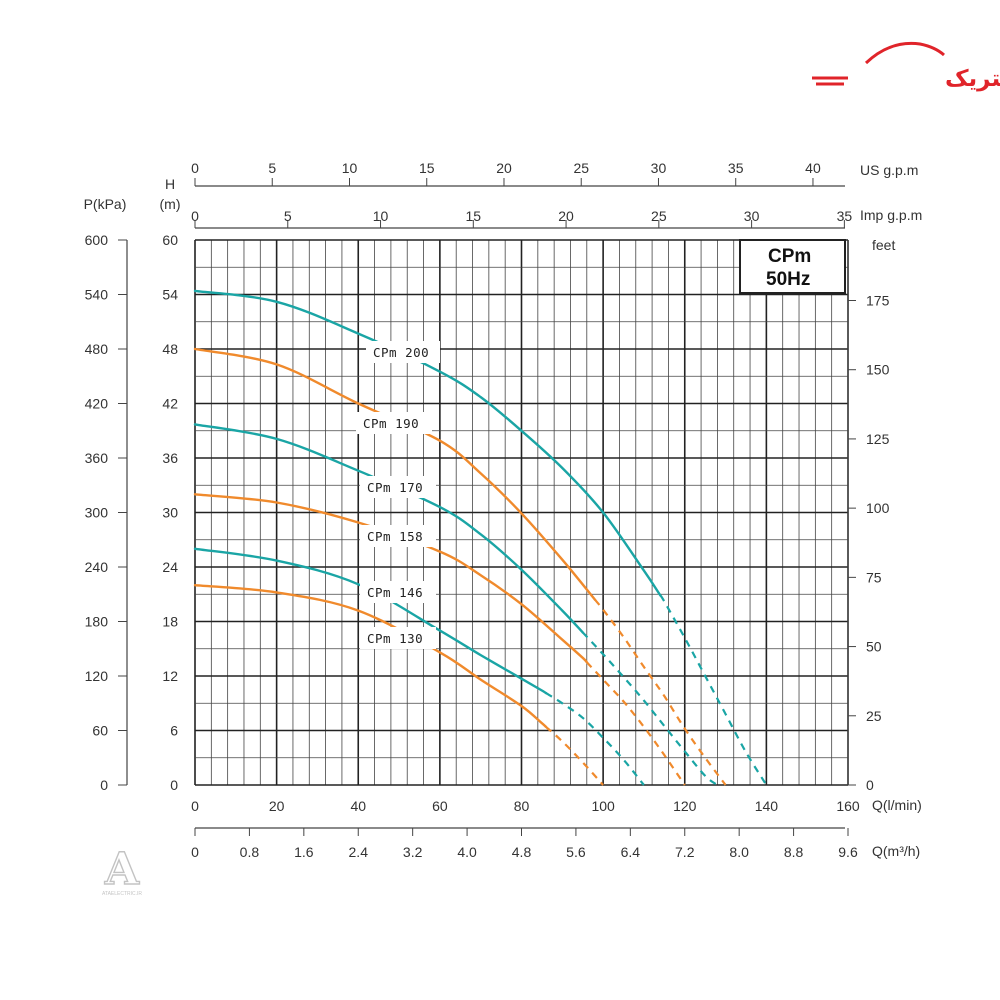 The height and width of the screenshot is (1000, 1000). I want to click on feet-tick-label: 0, so click(870, 785).